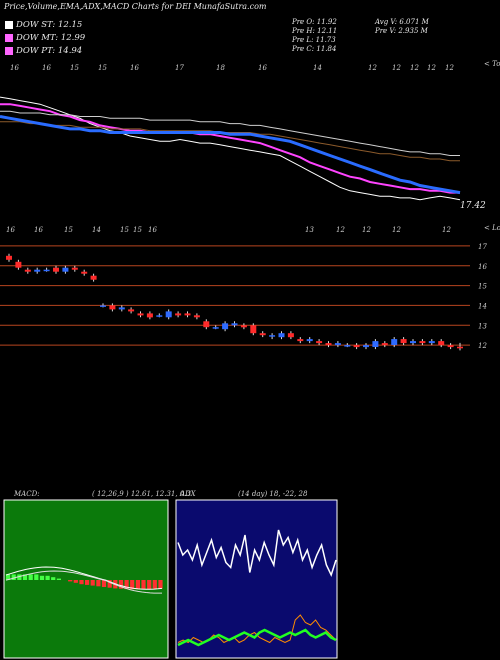 The width and height of the screenshot is (500, 660). Describe the element at coordinates (26, 494) in the screenshot. I see `macd-label: MACD:` at that location.